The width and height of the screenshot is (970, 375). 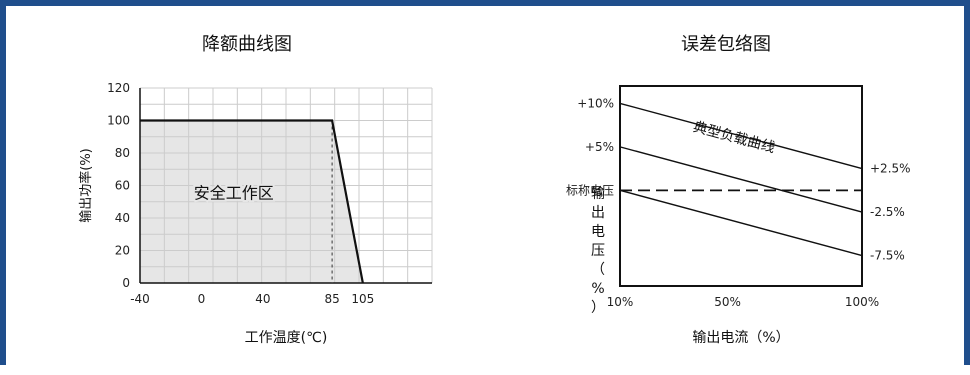 What do you see at coordinates (726, 44) in the screenshot?
I see `envelope-chart-title: 误差包络图` at bounding box center [726, 44].